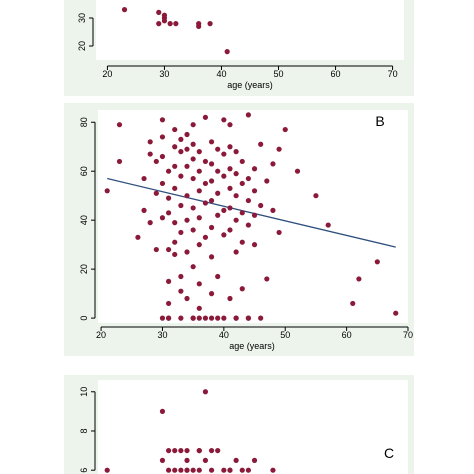 The height and width of the screenshot is (474, 474). I want to click on y-tick-label: 60, so click(84, 171).